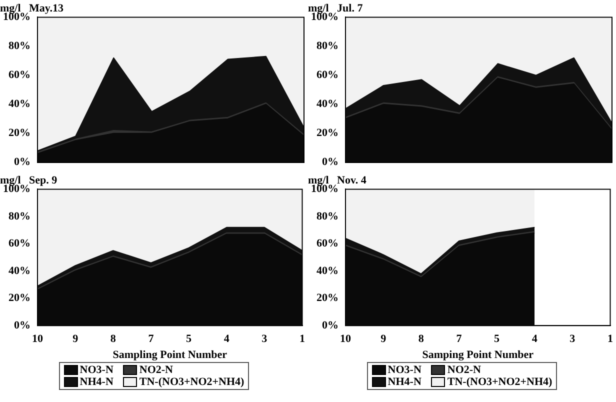 This screenshot has width=616, height=402. What do you see at coordinates (478, 355) in the screenshot?
I see `x-axis-title: Samping Point Number` at bounding box center [478, 355].